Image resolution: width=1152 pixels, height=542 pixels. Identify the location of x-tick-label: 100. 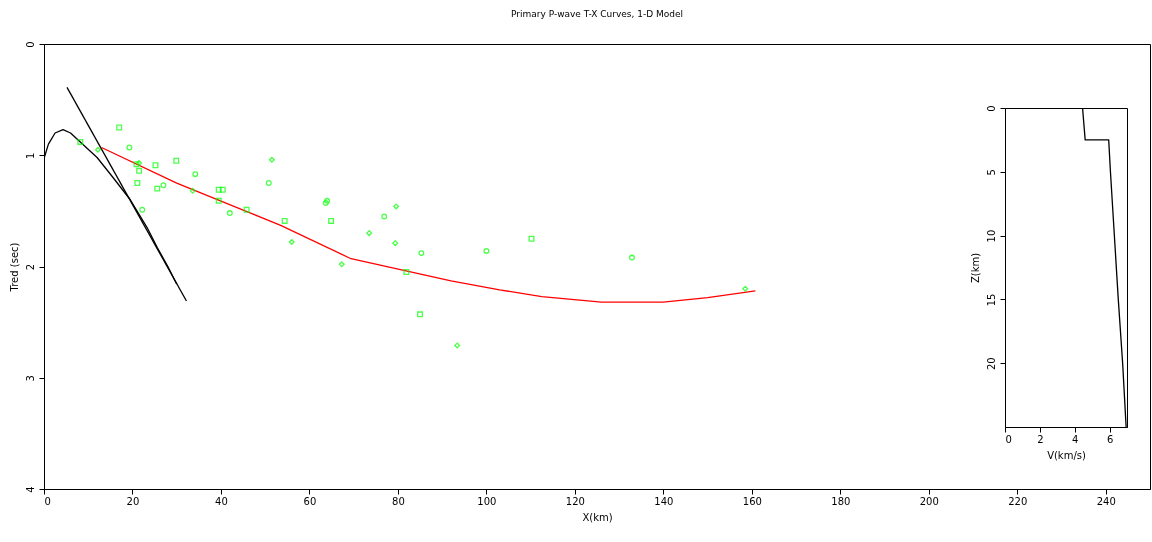
(487, 501).